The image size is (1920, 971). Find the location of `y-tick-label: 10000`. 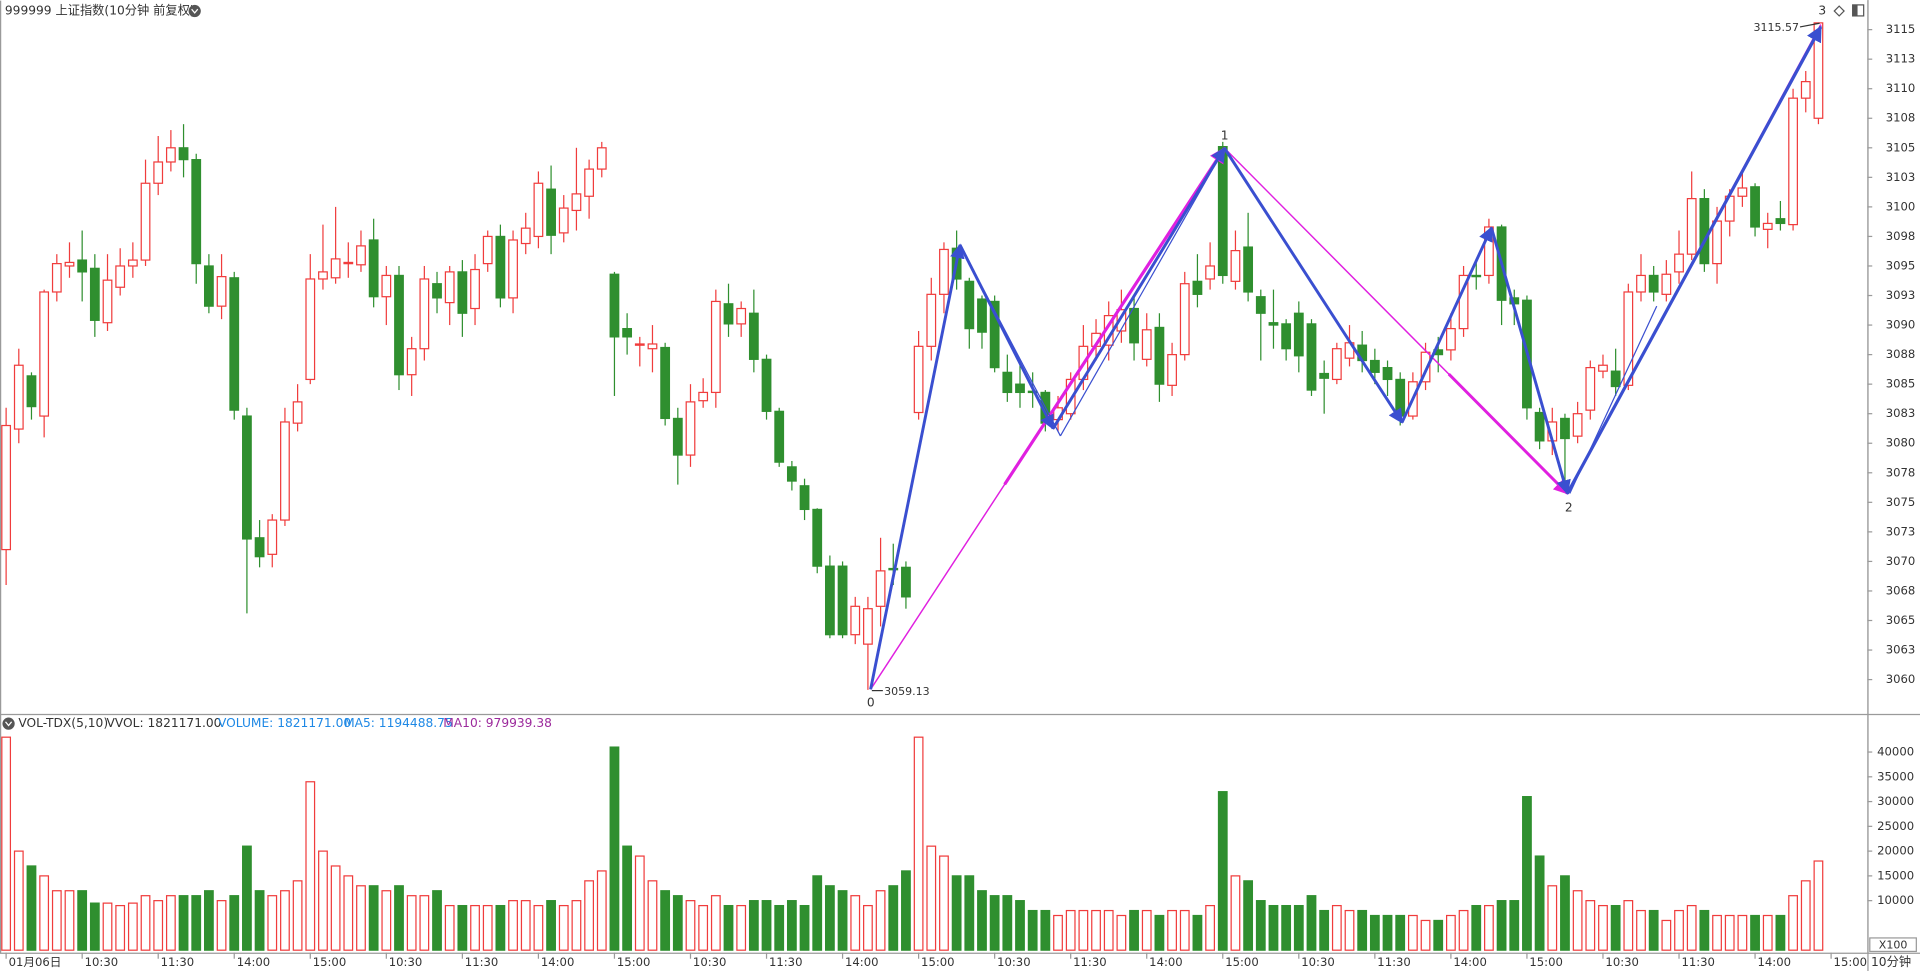

y-tick-label: 10000 is located at coordinates (1895, 900).